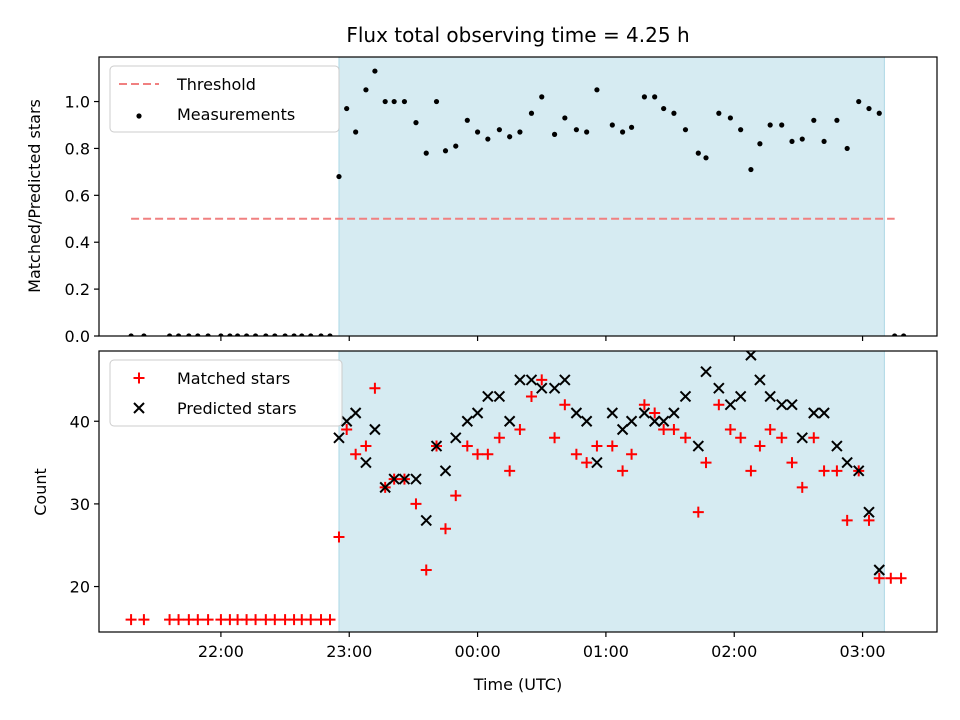 This screenshot has width=960, height=720. What do you see at coordinates (734, 651) in the screenshot?
I see `x-tick-label: 02:00` at bounding box center [734, 651].